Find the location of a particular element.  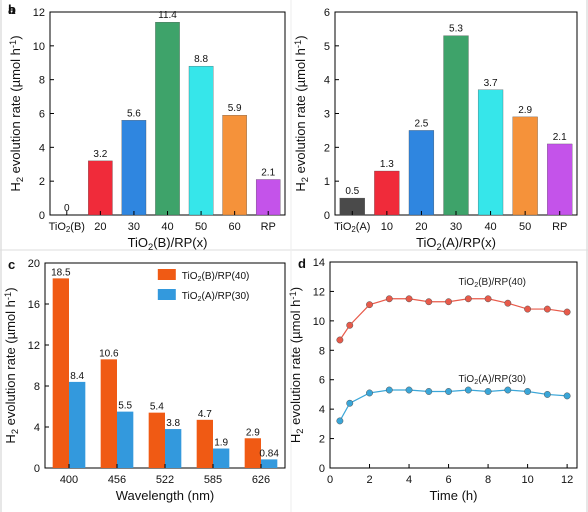

panel-d-x-tick-label: 2 is located at coordinates (369, 480).